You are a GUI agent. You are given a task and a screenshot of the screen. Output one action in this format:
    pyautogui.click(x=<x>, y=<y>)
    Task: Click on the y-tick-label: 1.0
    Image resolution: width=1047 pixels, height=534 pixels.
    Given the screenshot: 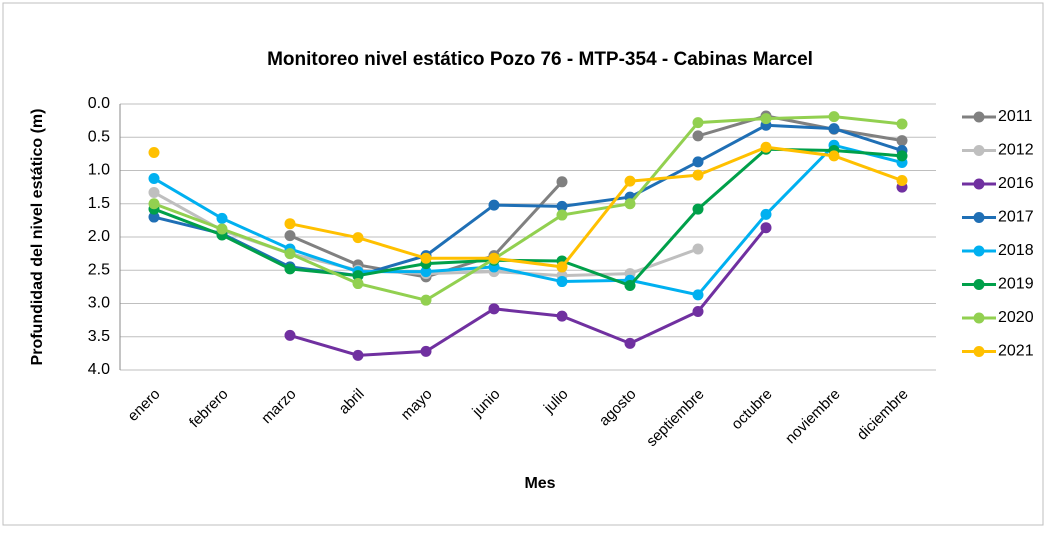 What is the action you would take?
    pyautogui.click(x=99, y=170)
    